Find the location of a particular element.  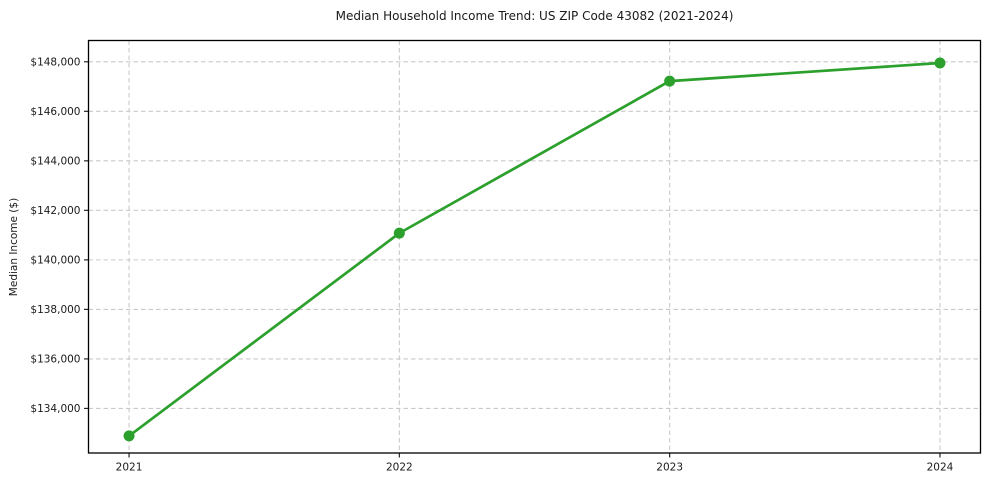

y-tick-label: $144,000 is located at coordinates (55, 161).